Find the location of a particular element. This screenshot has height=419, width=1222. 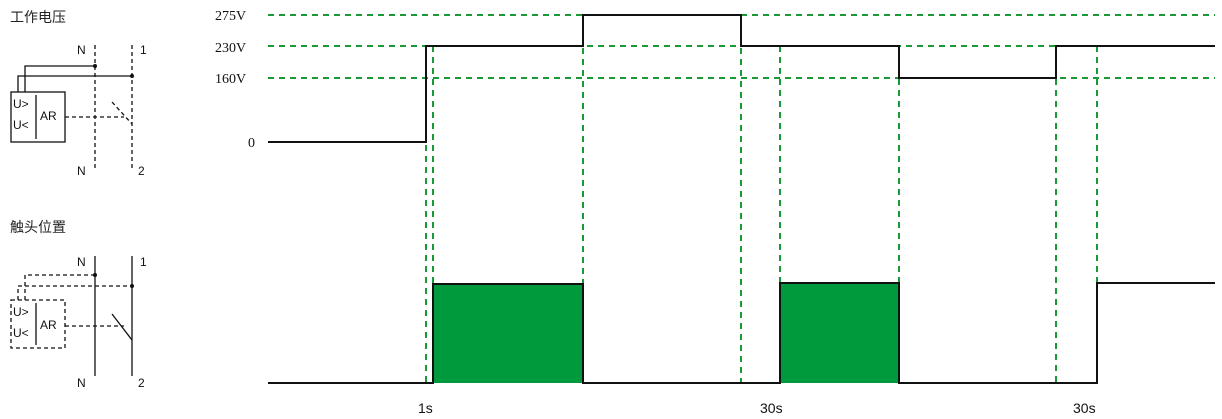

time-label-1s: 1s is located at coordinates (425, 408).